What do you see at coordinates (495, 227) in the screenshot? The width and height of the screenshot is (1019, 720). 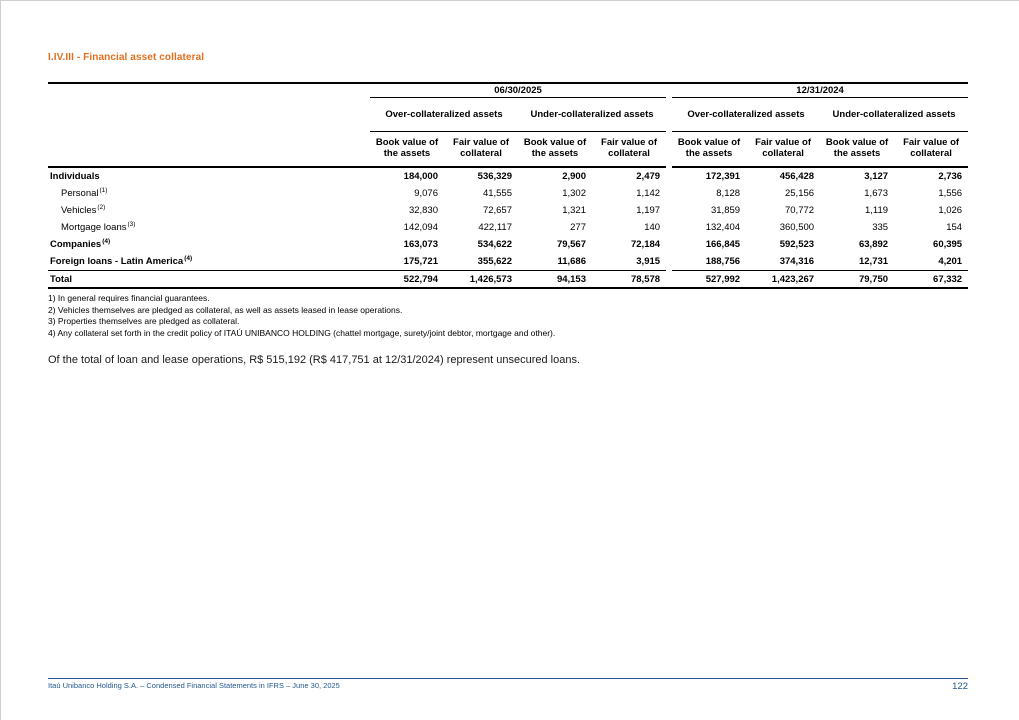 I see `cell-value: 422,117` at bounding box center [495, 227].